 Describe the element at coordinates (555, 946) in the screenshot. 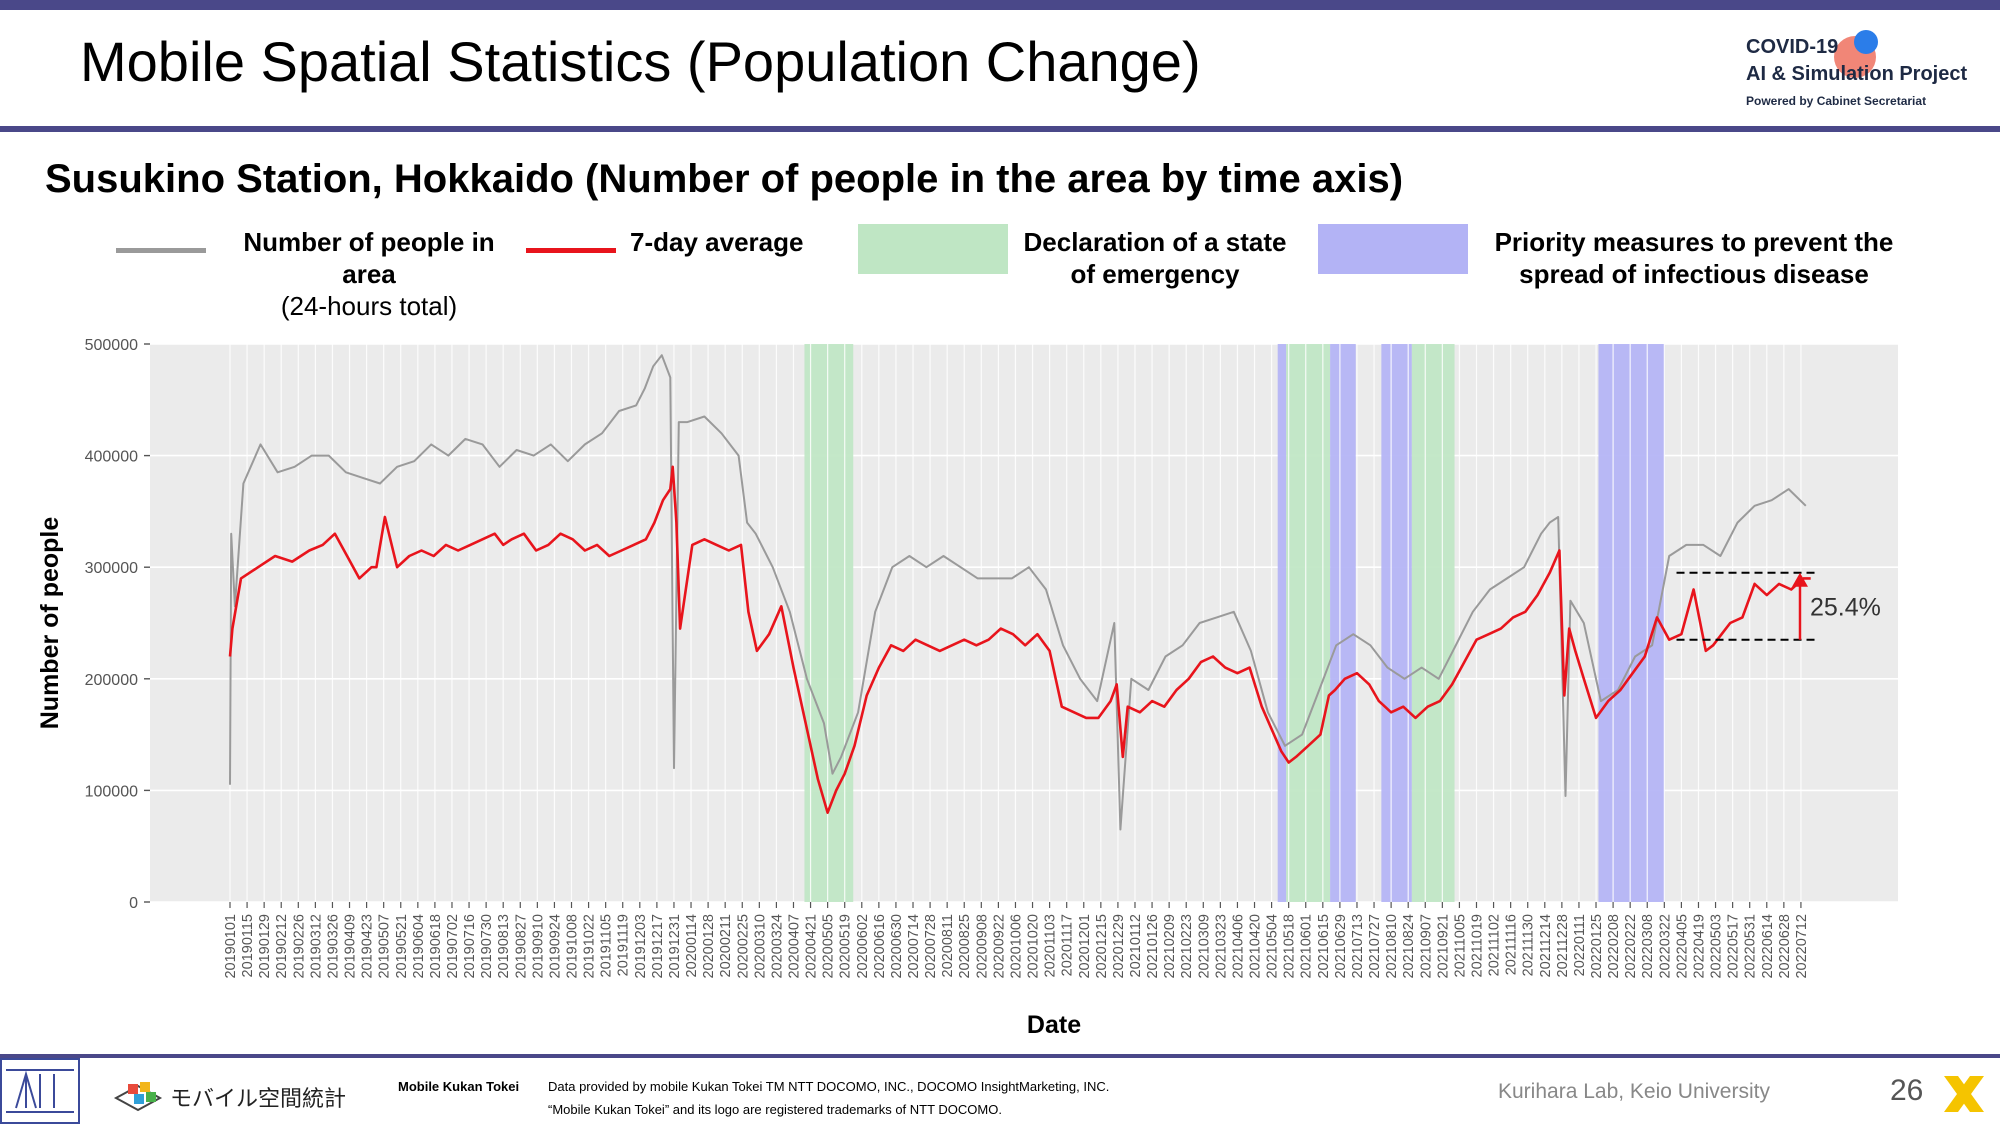

I see `x-tick-label: 20190924` at that location.